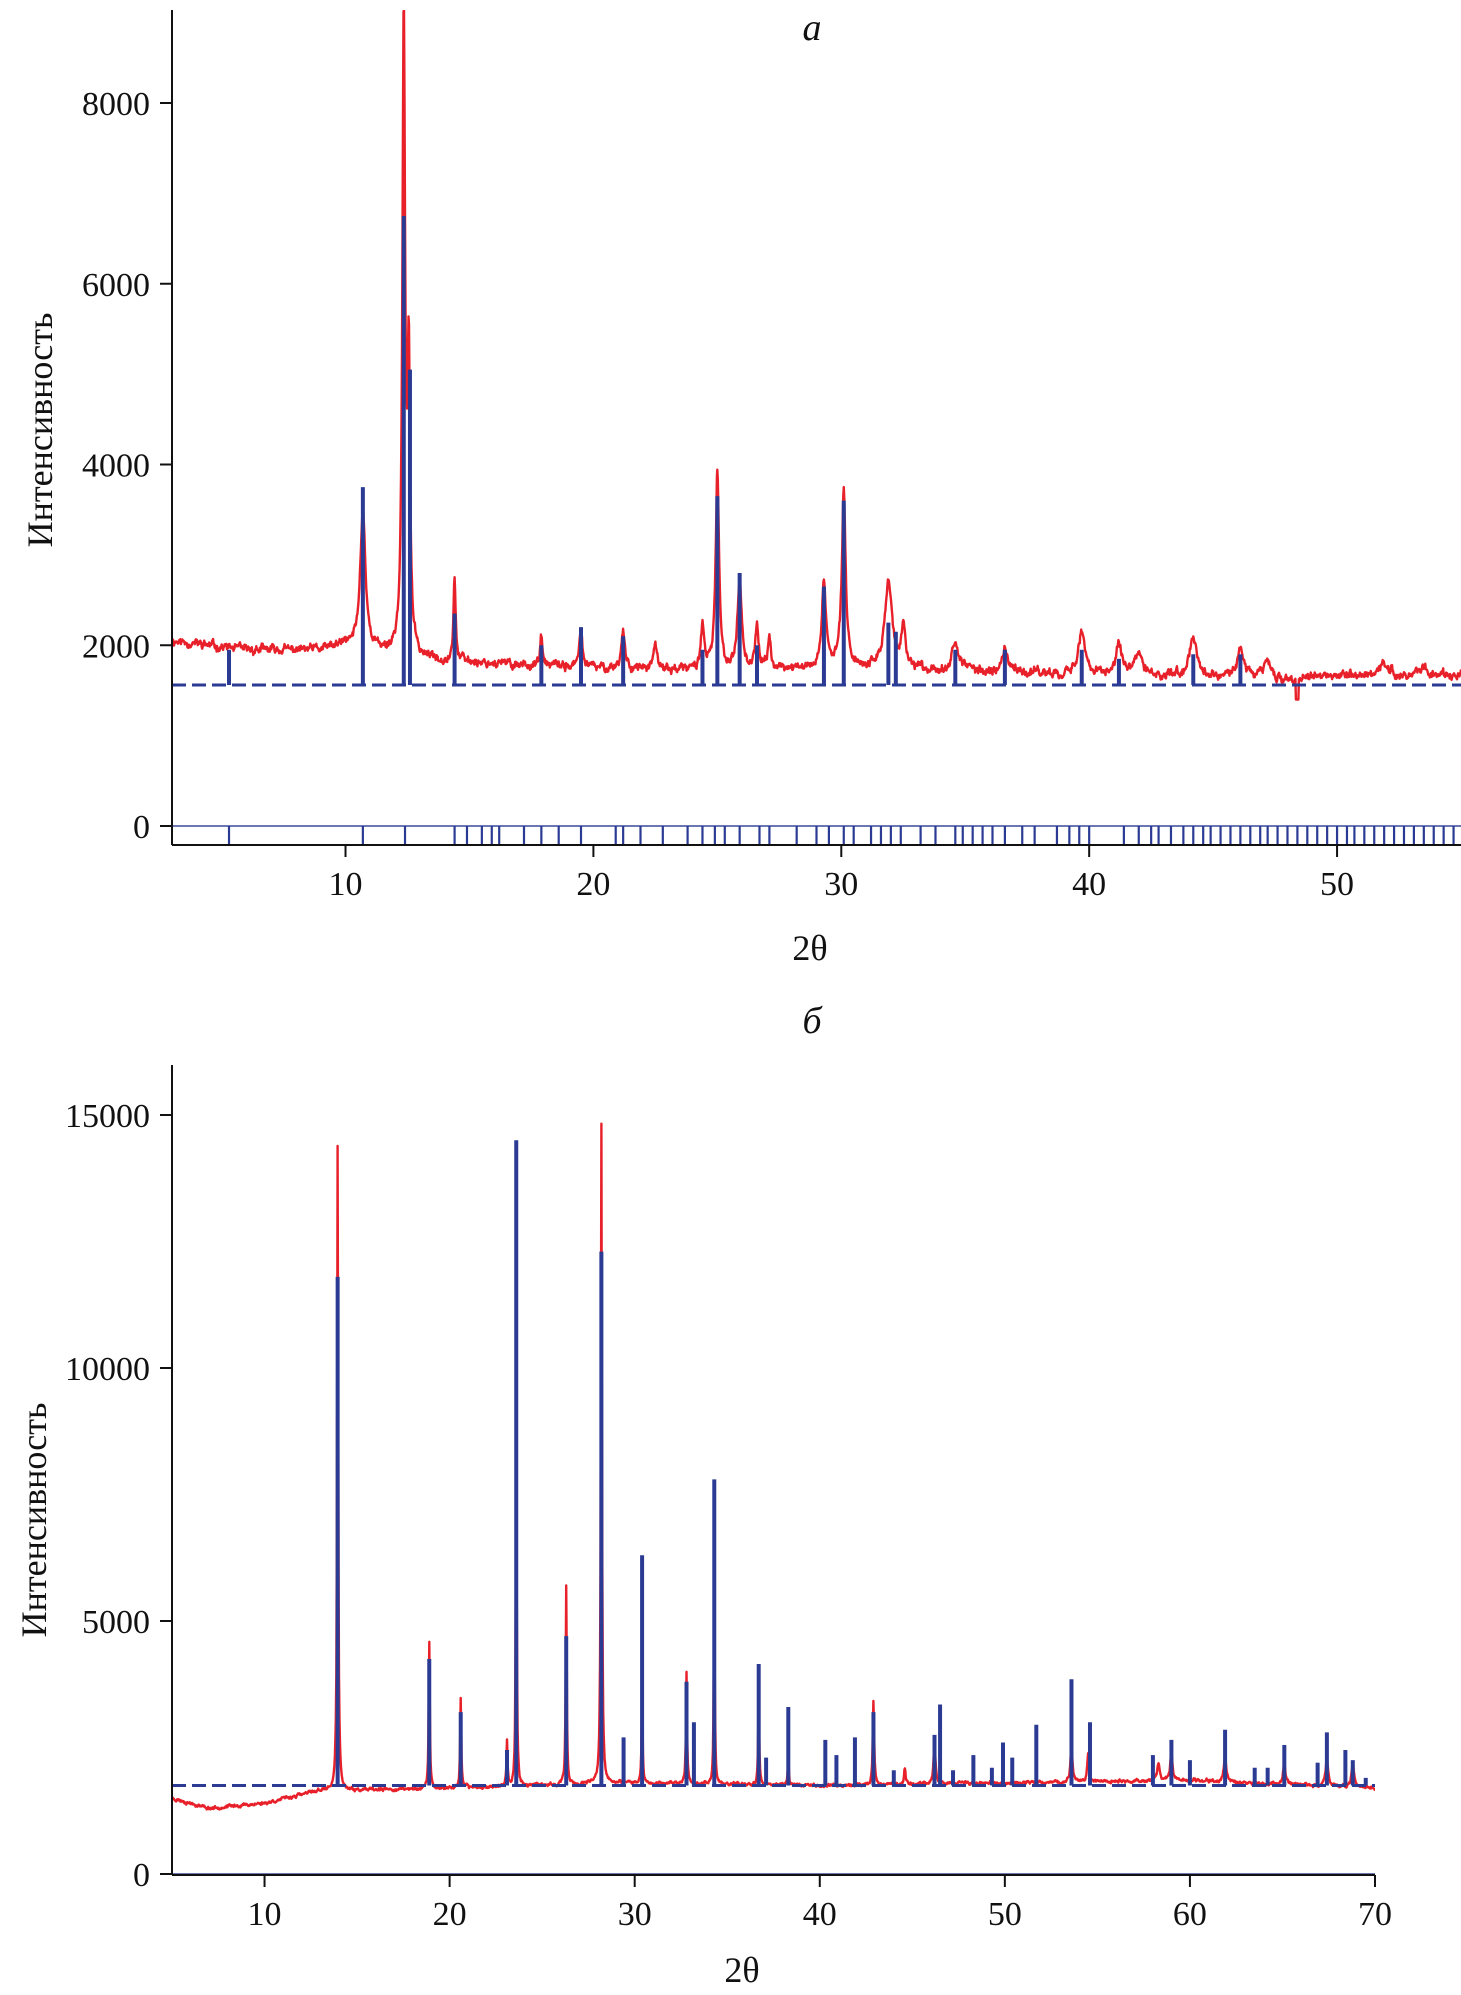 Image resolution: width=1461 pixels, height=1995 pixels. Describe the element at coordinates (741, 1970) in the screenshot. I see `panel-b-x-axis-label: 2θ` at that location.